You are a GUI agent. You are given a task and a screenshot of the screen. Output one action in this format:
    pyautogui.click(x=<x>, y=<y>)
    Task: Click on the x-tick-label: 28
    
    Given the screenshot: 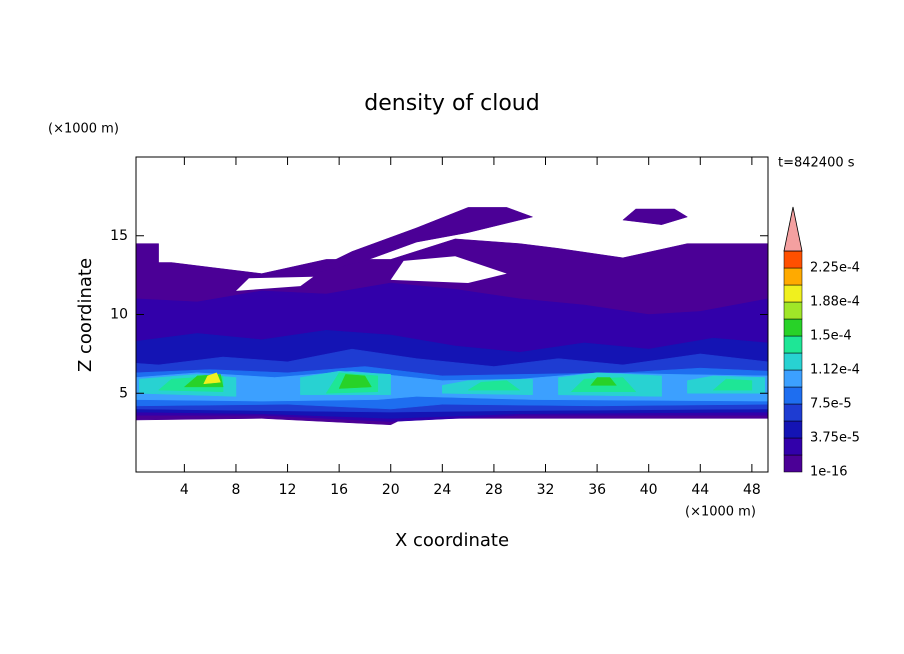 What is the action you would take?
    pyautogui.click(x=494, y=490)
    